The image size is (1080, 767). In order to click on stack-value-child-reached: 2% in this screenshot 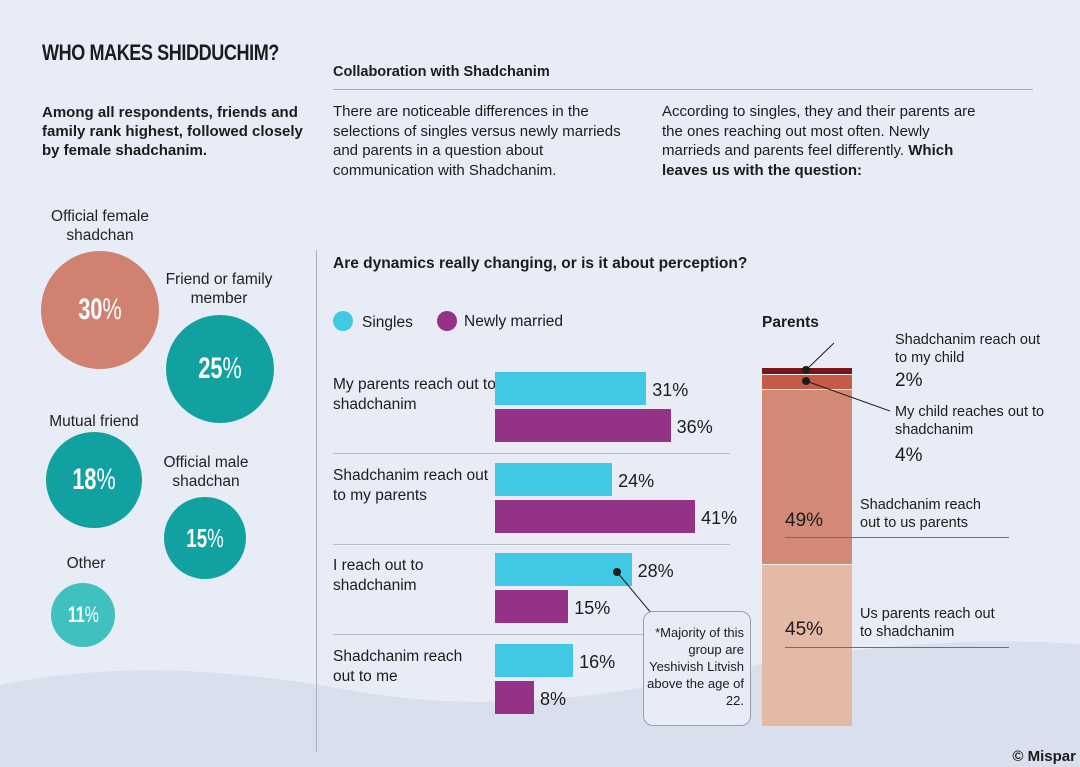, I will do `click(909, 380)`.